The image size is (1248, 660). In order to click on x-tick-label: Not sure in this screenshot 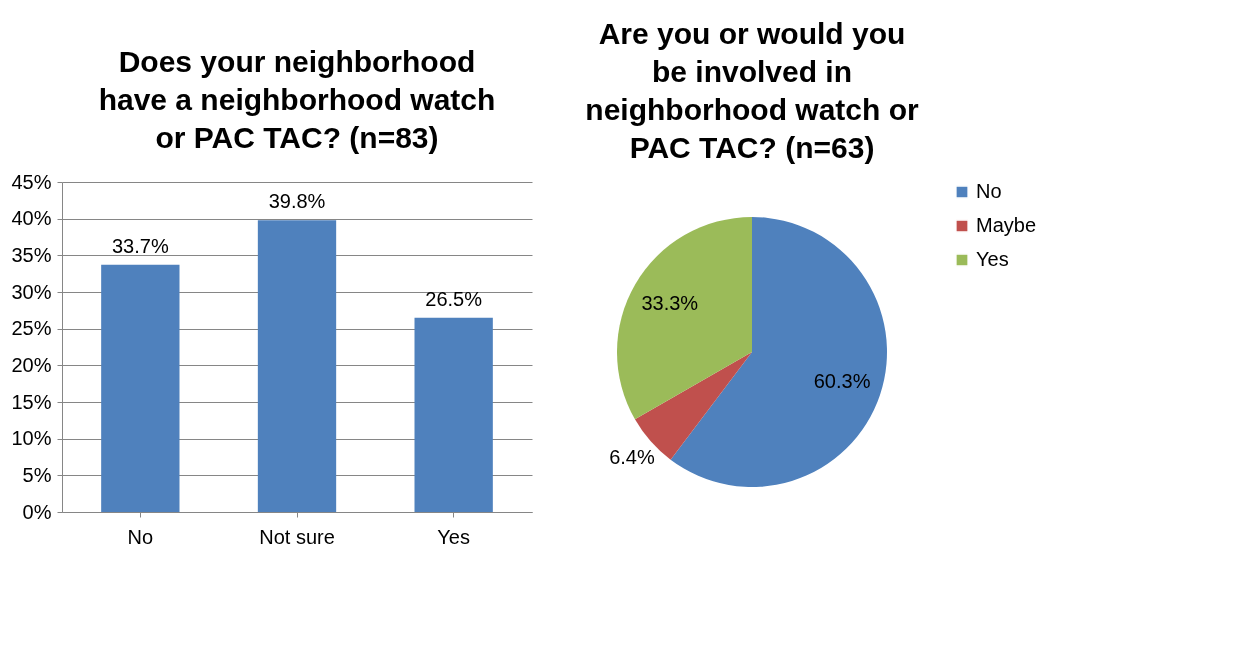, I will do `click(297, 536)`.